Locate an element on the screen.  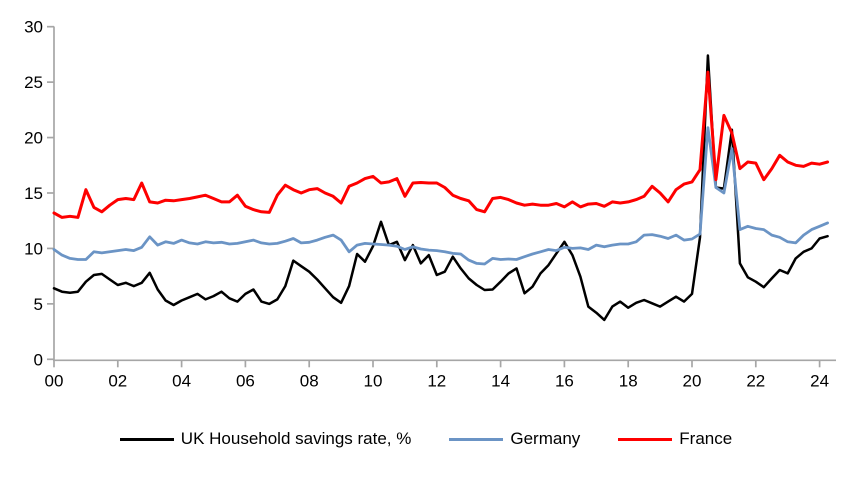
x-tick-label: 04 is located at coordinates (181, 380).